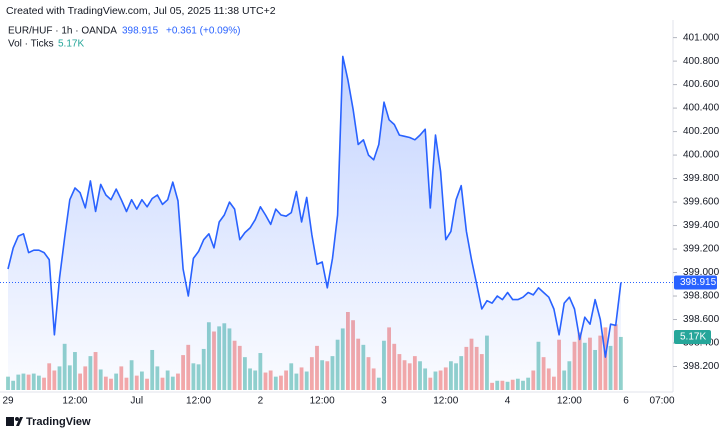 The image size is (727, 436). Describe the element at coordinates (203, 31) in the screenshot. I see `legend-change: +0.361 (+0.09%)` at that location.